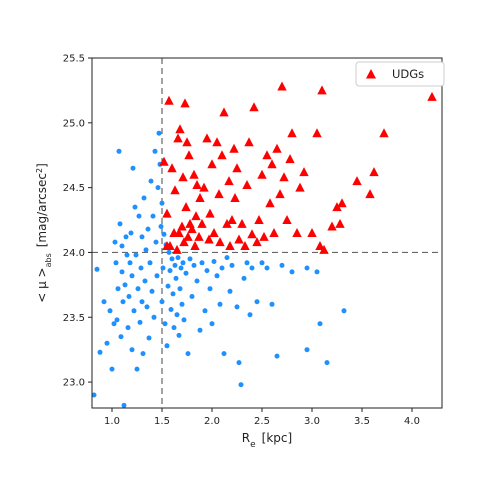 The width and height of the screenshot is (480, 480). I want to click on x-axis-label-unit: [kpc], so click(277, 438).